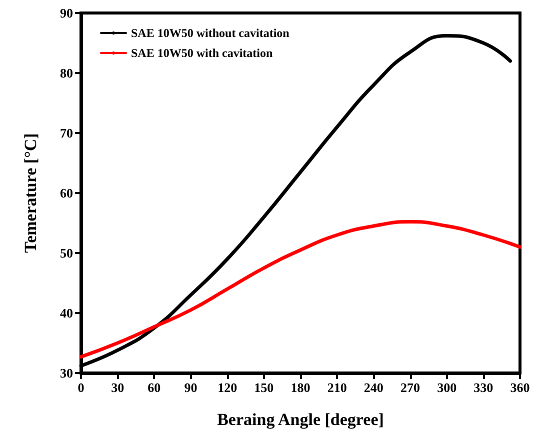  I want to click on x-tick-label: 210, so click(337, 387).